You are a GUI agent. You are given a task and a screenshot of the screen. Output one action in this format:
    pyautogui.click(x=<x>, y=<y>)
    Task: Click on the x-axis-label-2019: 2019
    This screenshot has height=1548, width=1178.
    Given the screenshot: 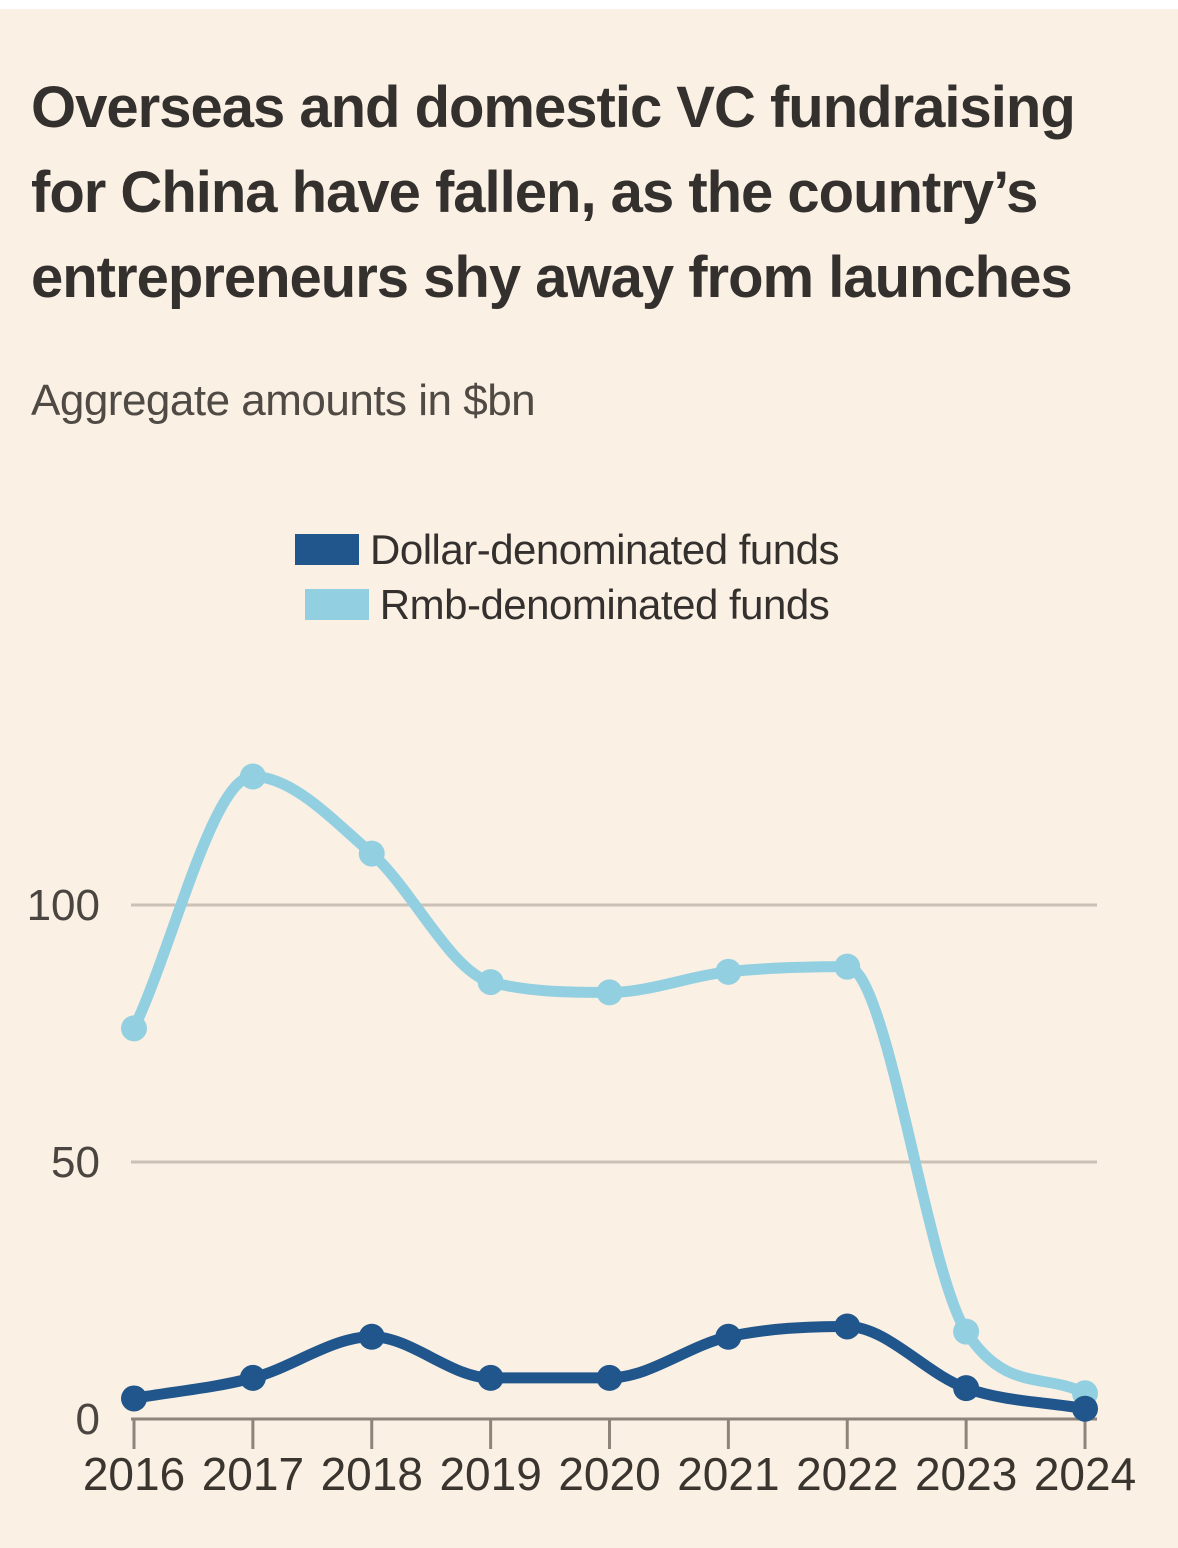 What is the action you would take?
    pyautogui.click(x=490, y=1474)
    